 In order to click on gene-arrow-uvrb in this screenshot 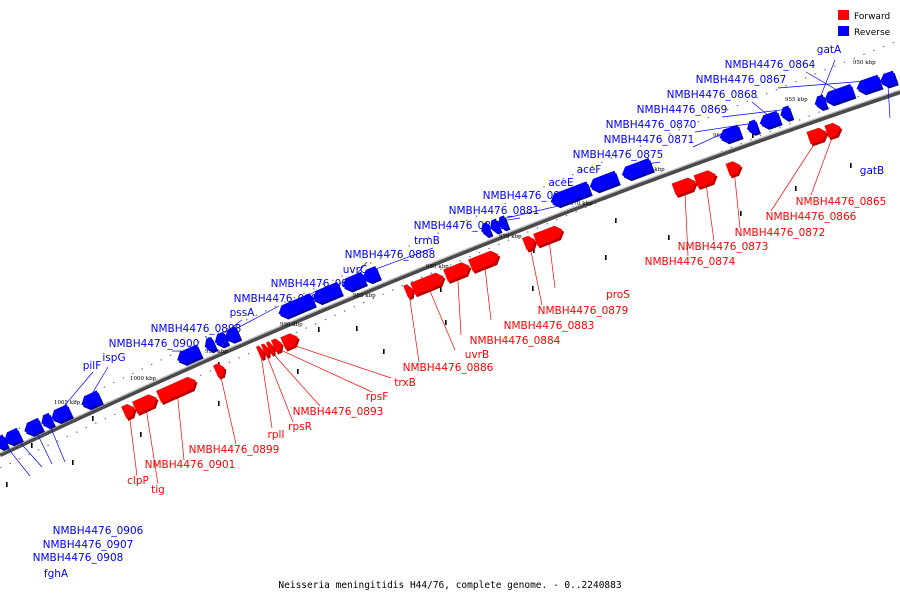, I will do `click(427, 284)`.